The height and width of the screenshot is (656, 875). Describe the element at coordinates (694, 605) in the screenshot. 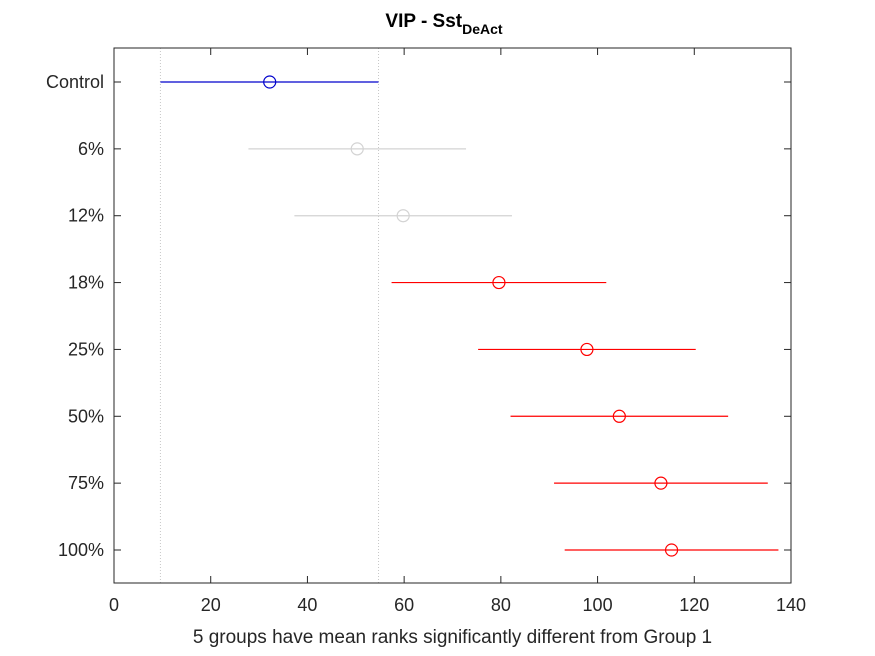

I see `x-tick-label: 120` at that location.